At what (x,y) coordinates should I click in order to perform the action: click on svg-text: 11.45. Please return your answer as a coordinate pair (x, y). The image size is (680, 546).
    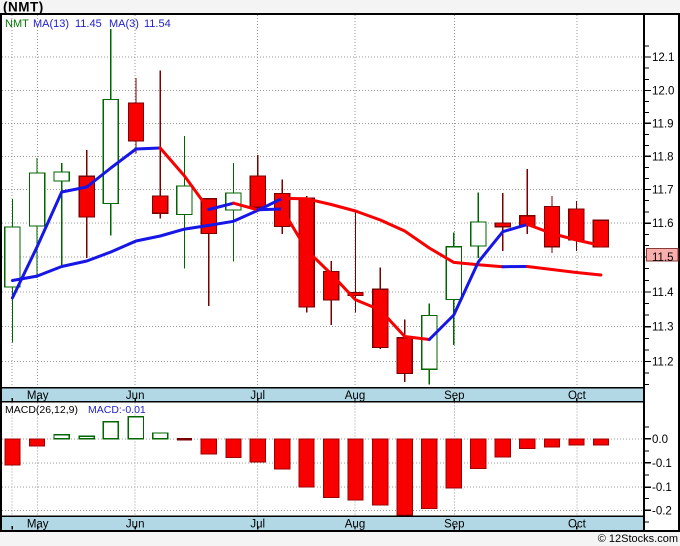
    Looking at the image, I should click on (88, 24).